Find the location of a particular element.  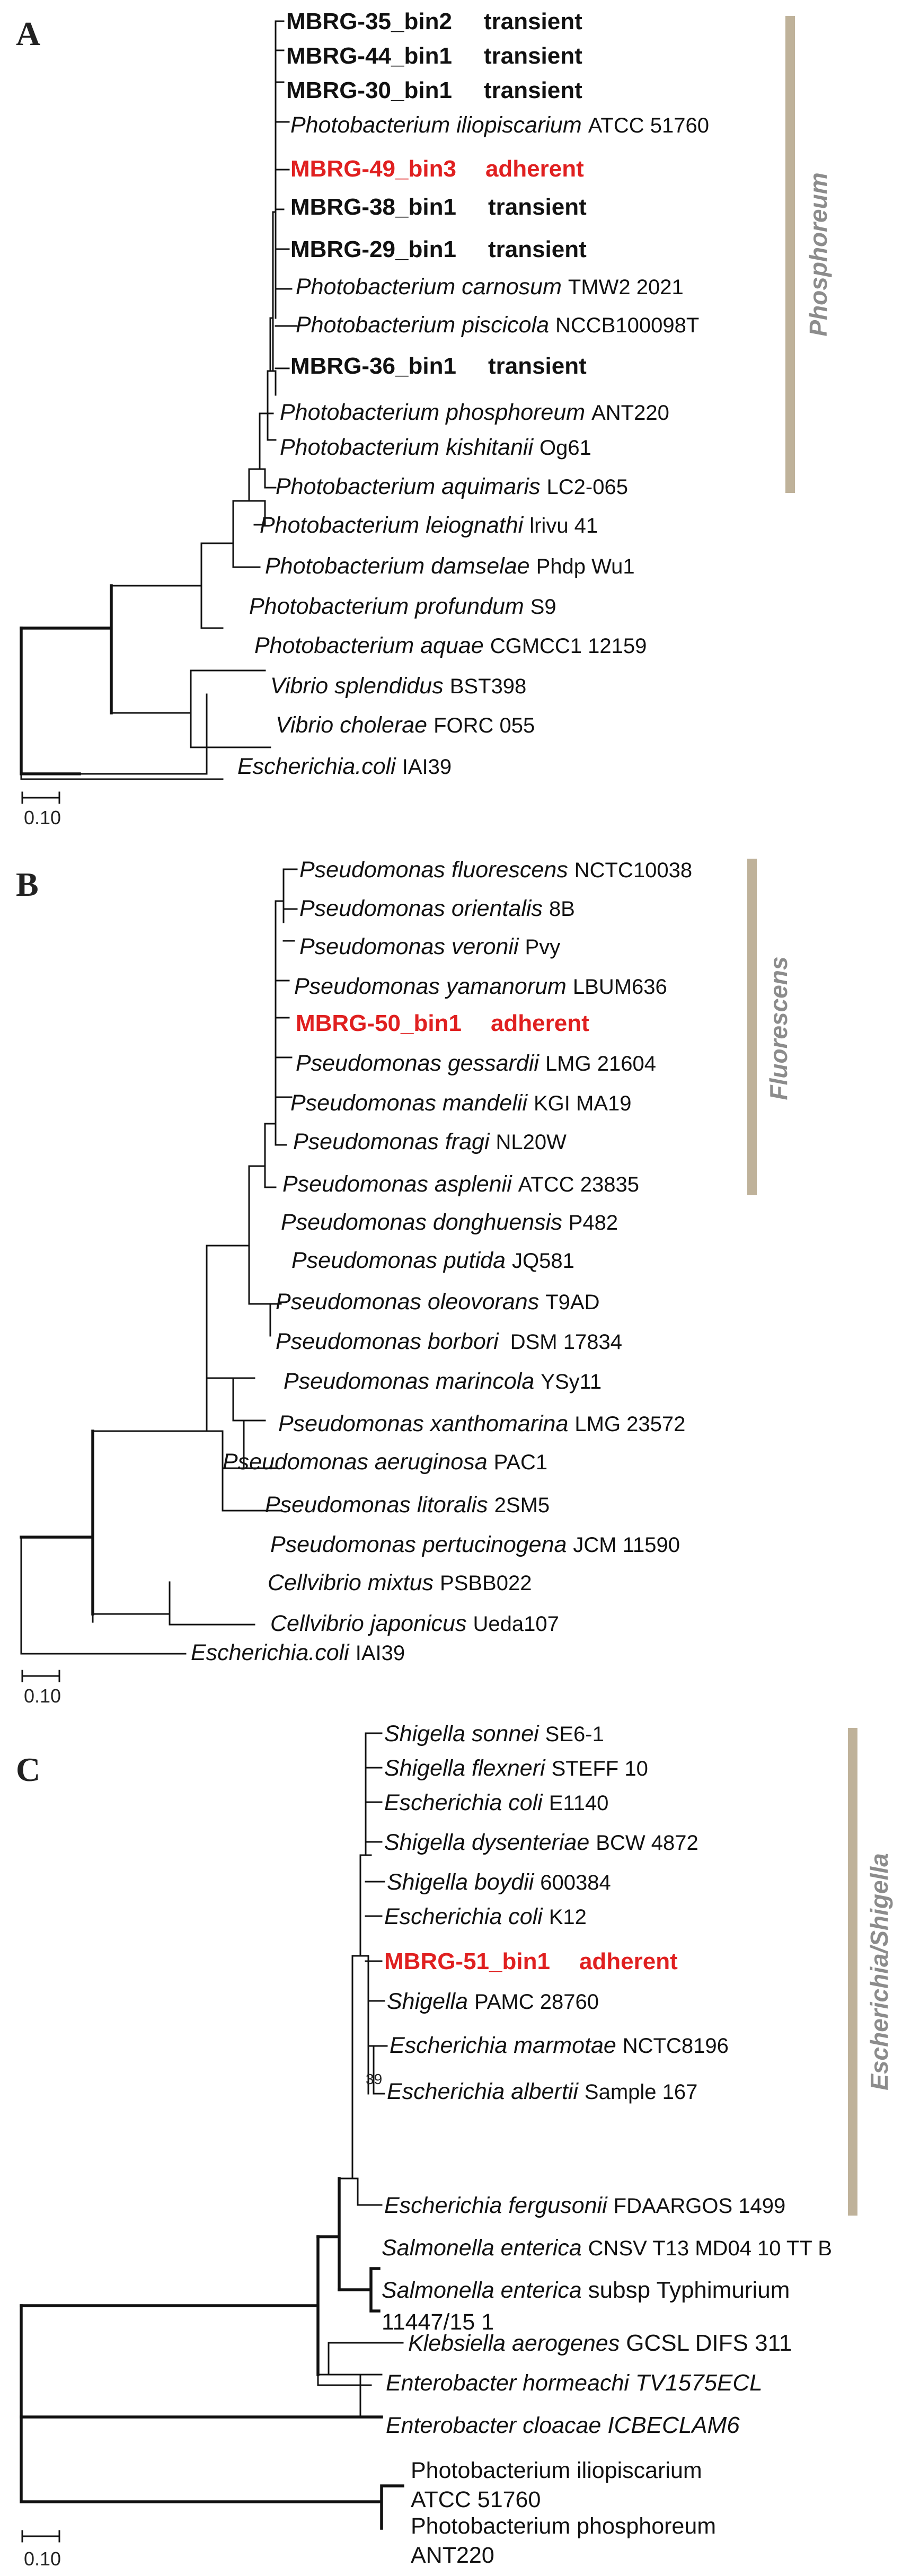

leaf-a-20: Escherichia.coli is located at coordinates (317, 766).